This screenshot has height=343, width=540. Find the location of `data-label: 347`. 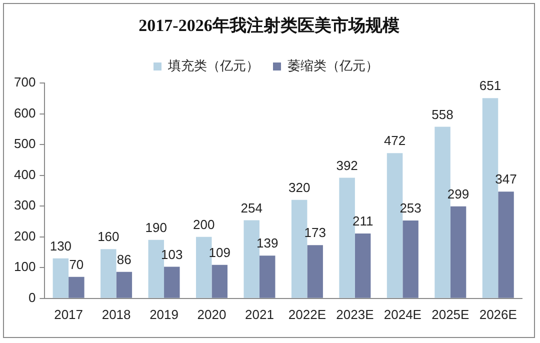

data-label: 347 is located at coordinates (506, 179).